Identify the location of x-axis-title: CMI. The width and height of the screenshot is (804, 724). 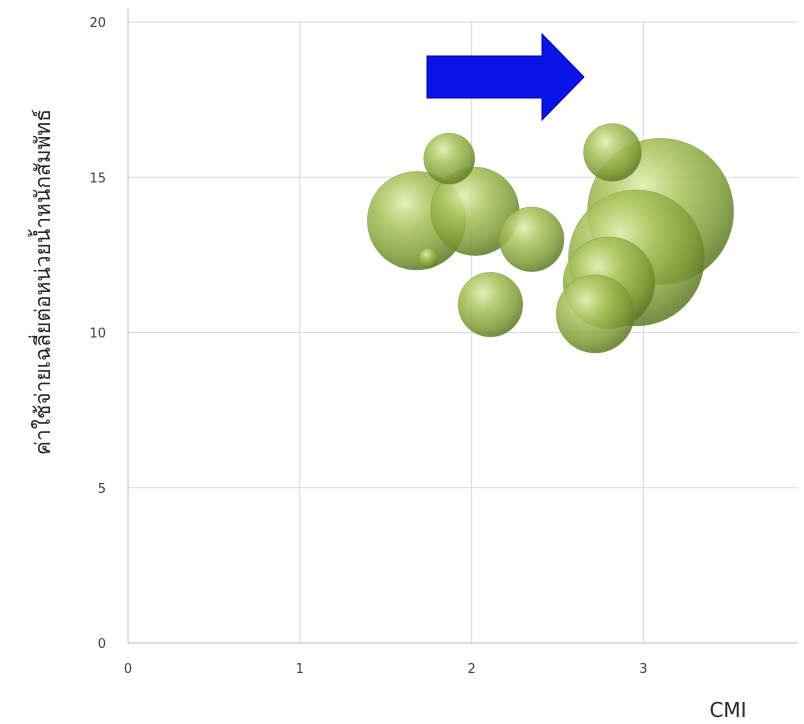
(727, 710).